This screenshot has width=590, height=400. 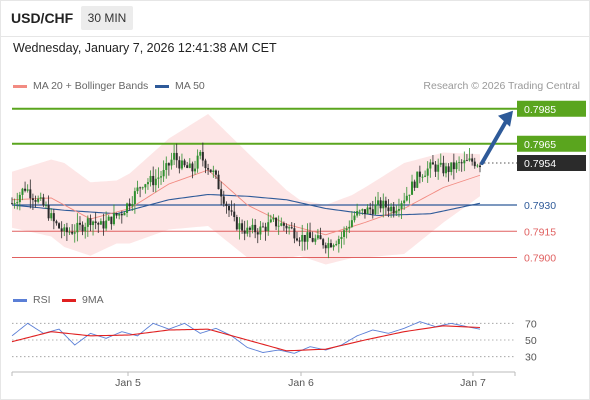 What do you see at coordinates (190, 86) in the screenshot?
I see `legend-ma50-label: MA 50` at bounding box center [190, 86].